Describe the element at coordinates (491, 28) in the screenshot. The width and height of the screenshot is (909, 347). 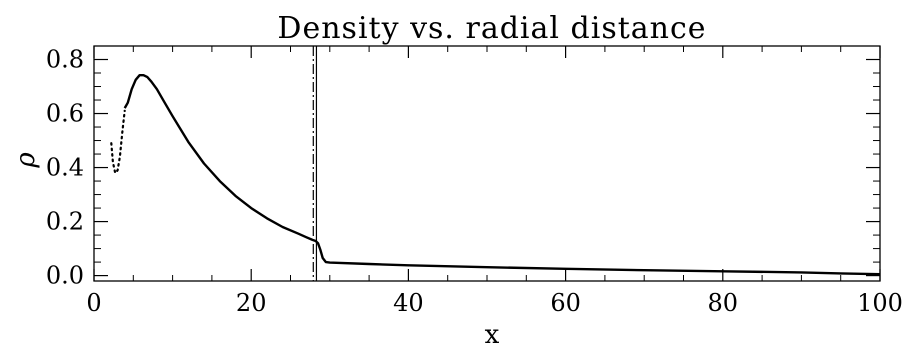
I see `chart-title: Density vs. radial distance` at that location.